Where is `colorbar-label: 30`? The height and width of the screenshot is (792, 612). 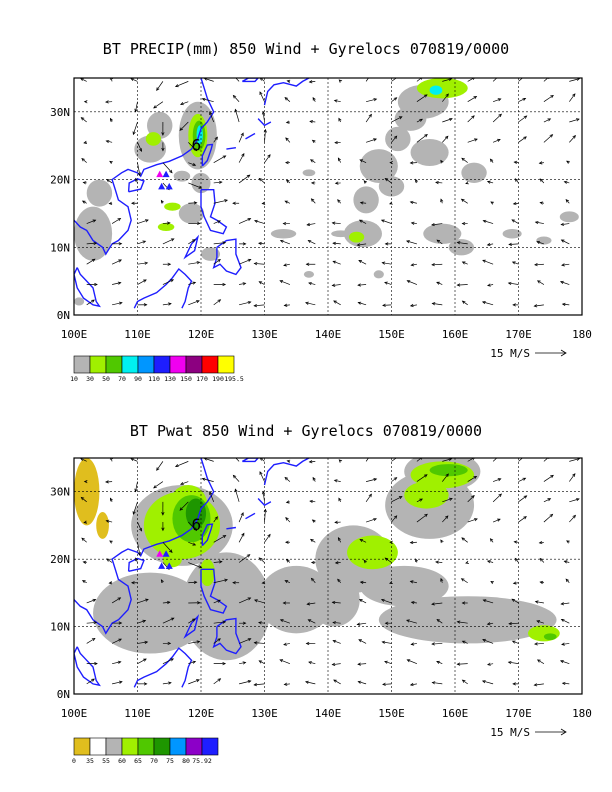
colorbar-label: 30 is located at coordinates (90, 379).